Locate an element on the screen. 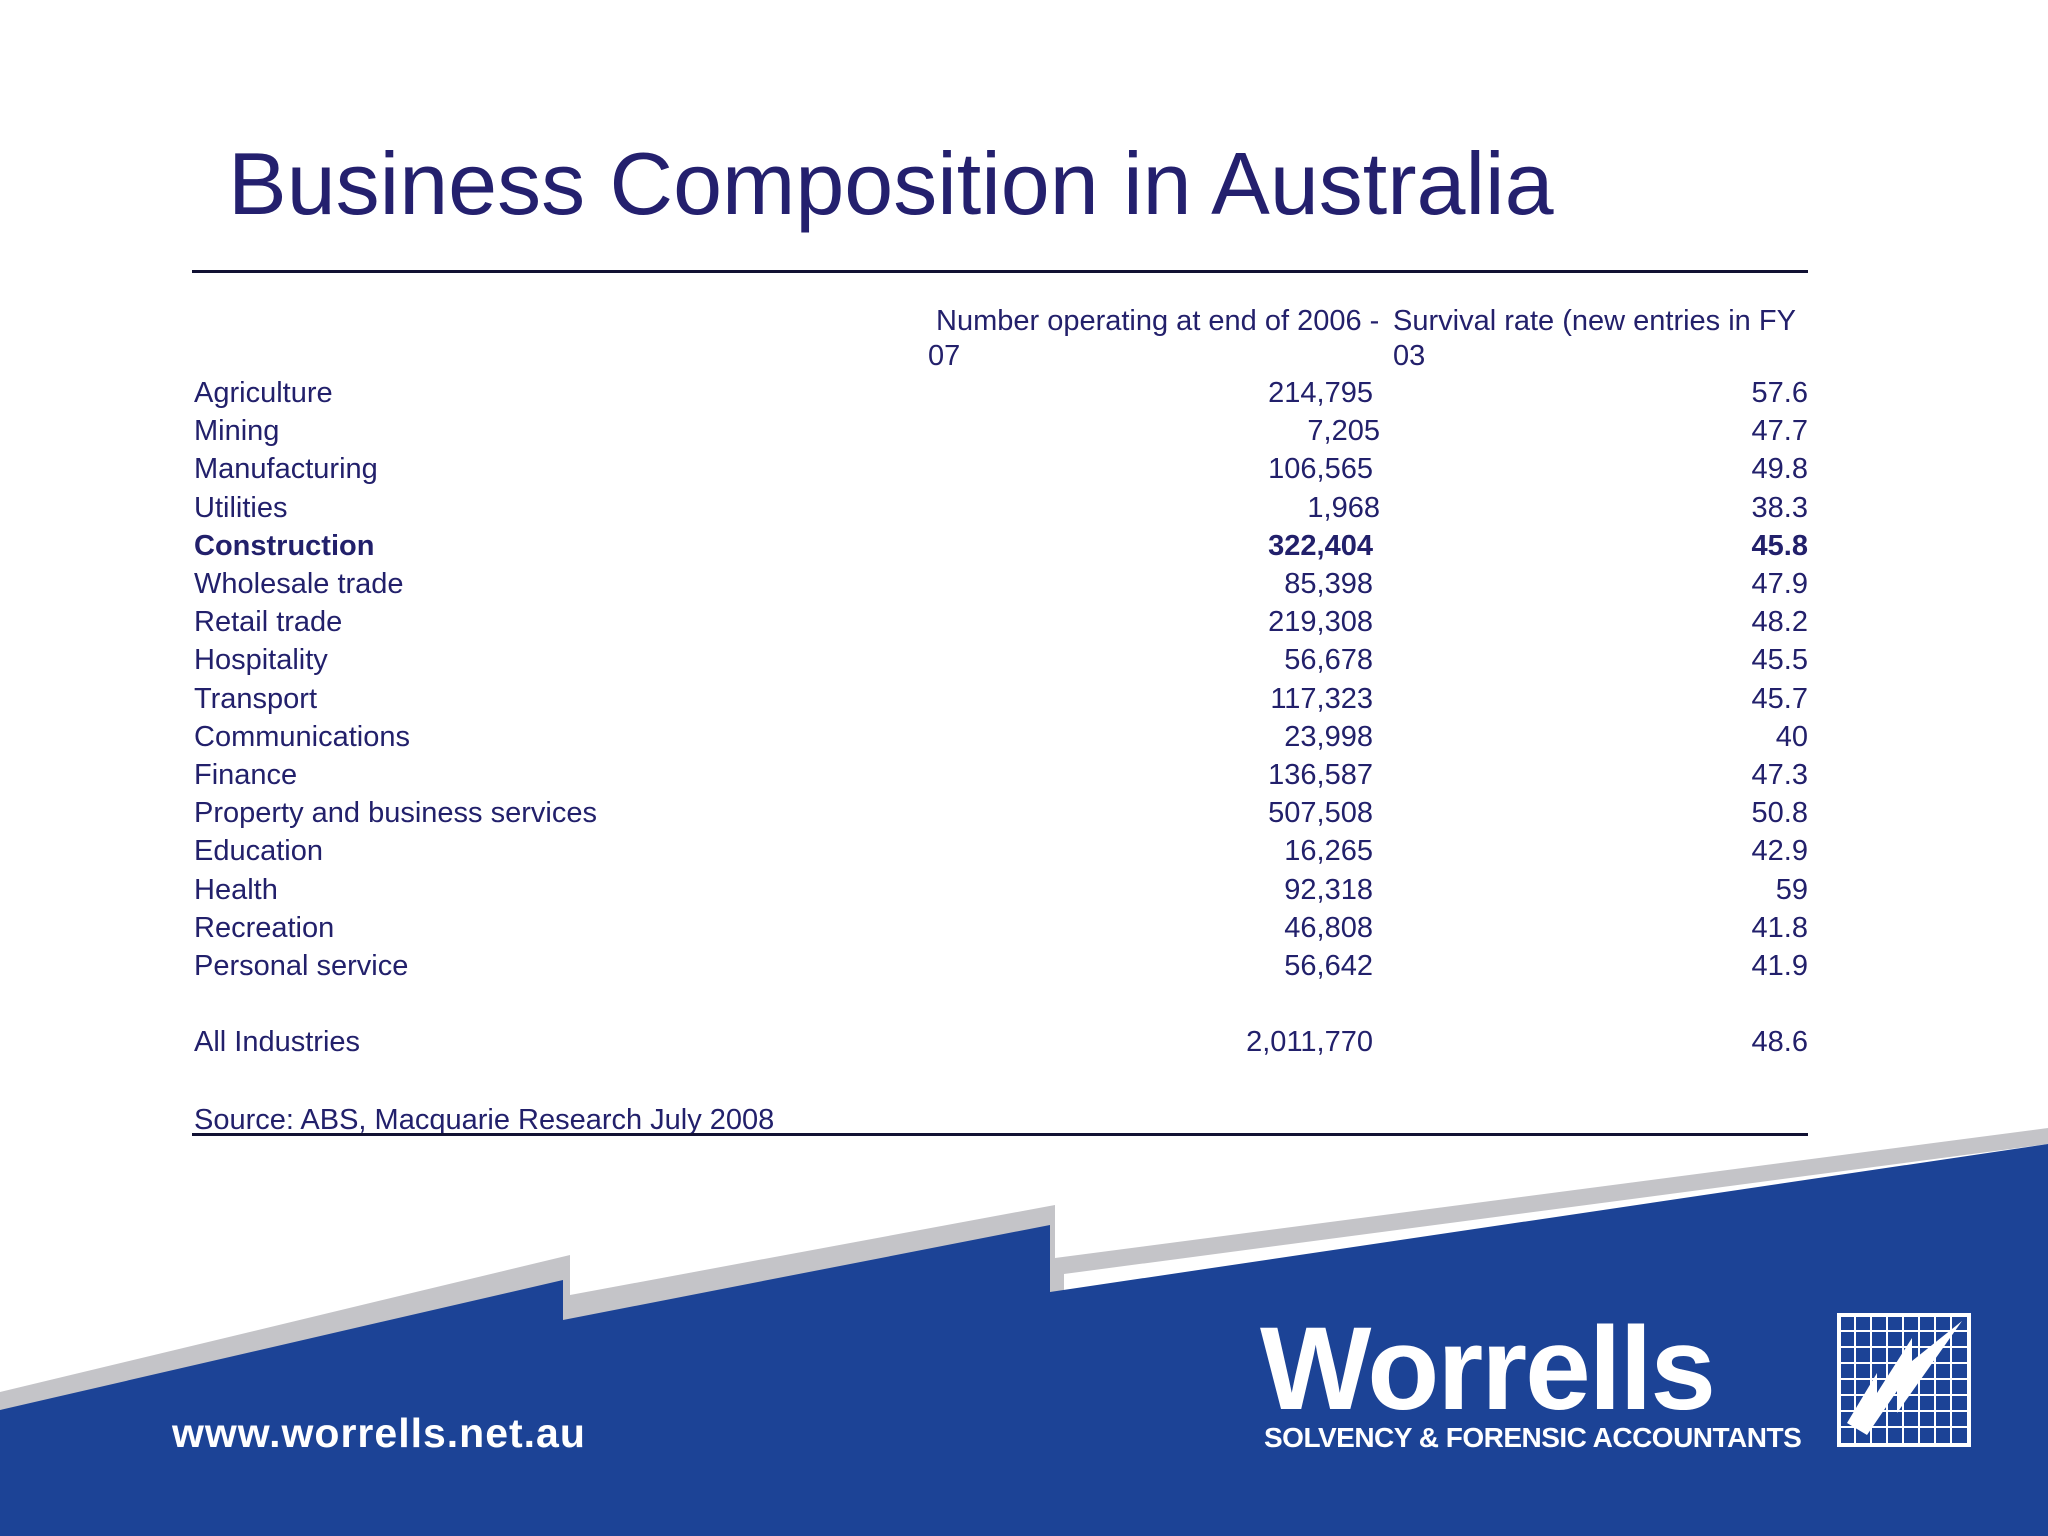  survival-rate: 41.8 is located at coordinates (1779, 927).